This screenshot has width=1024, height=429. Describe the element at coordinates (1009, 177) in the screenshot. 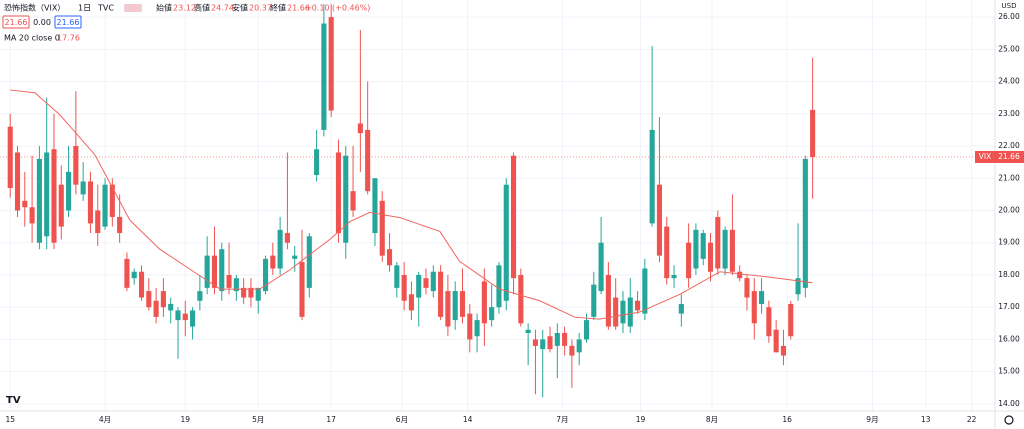

I see `y-tick-label: 21.00` at that location.